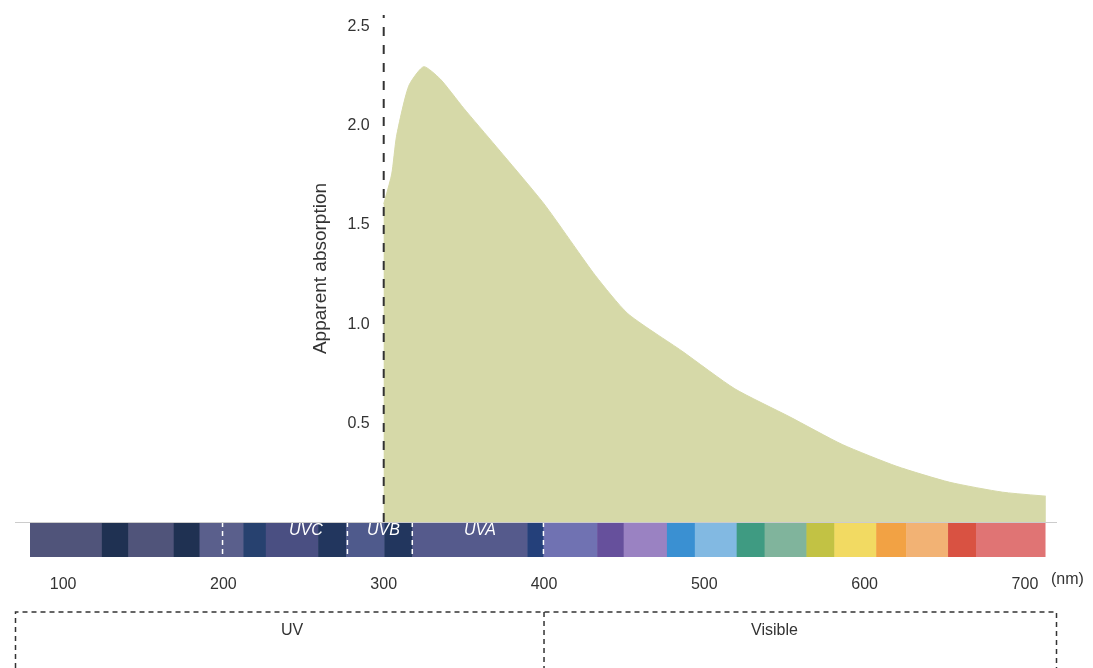  I want to click on x-tick-label: 100, so click(63, 584).